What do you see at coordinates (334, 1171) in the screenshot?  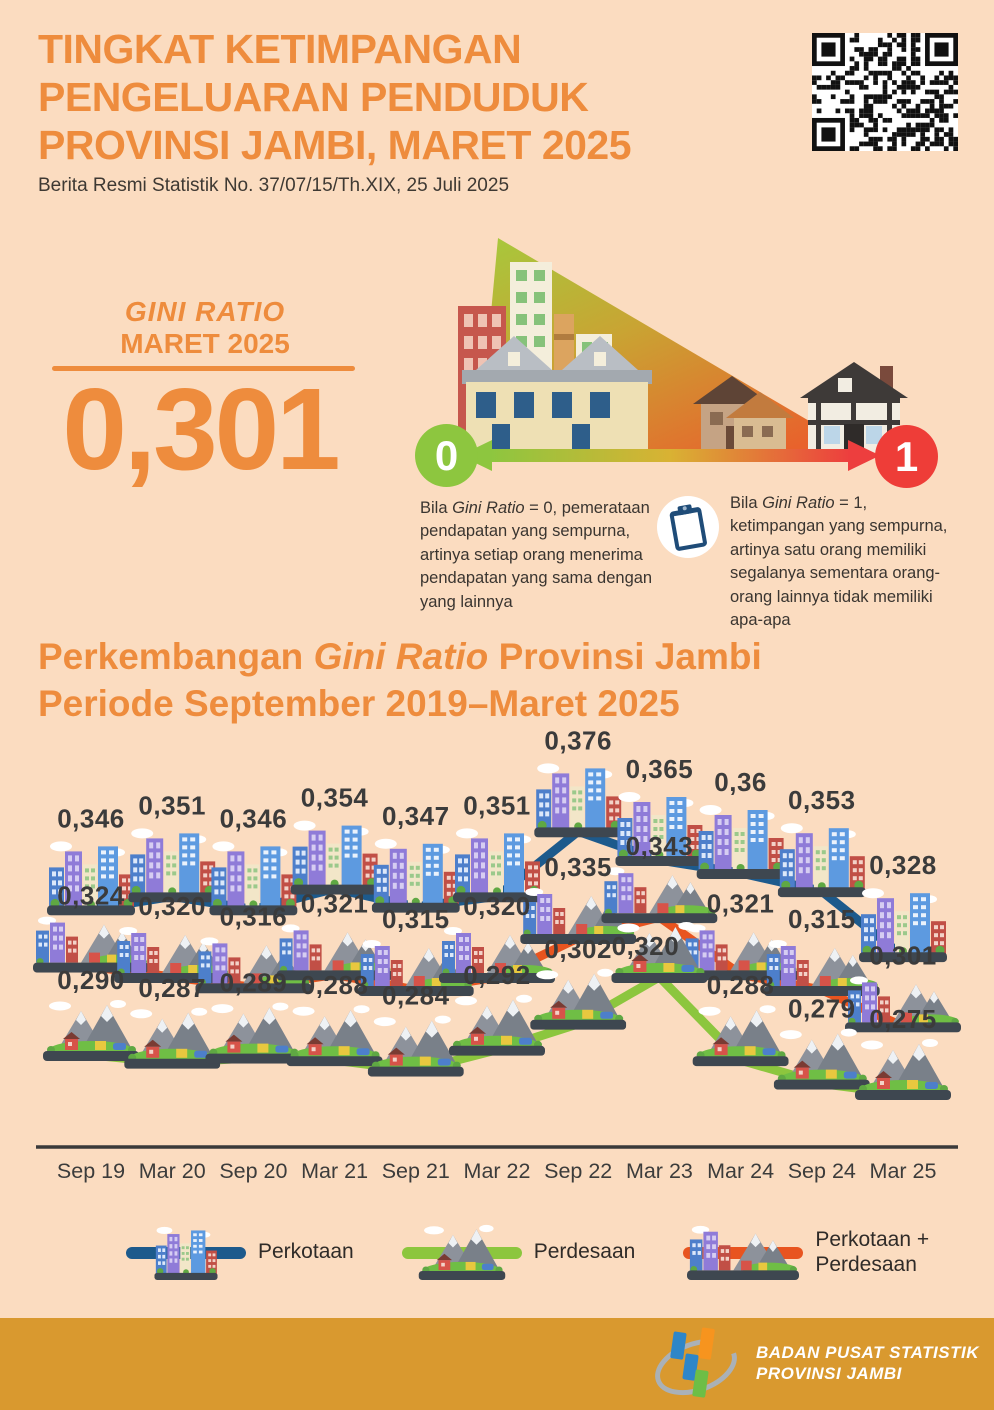 I see `x-tick-label: Mar 21` at bounding box center [334, 1171].